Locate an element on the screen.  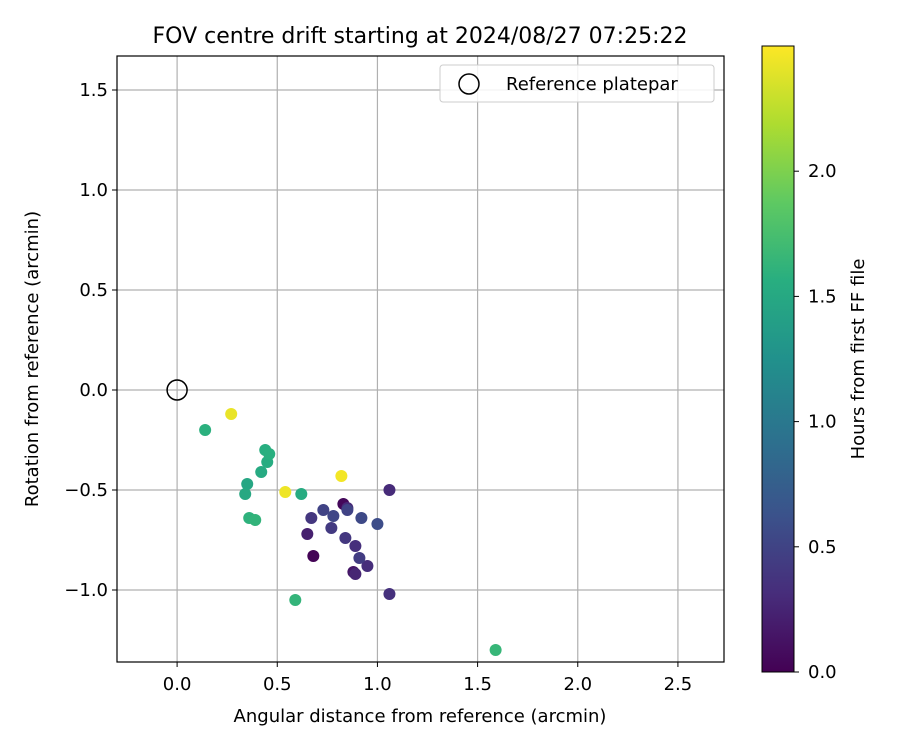
colorbar-tick-label: 2.0 is located at coordinates (822, 171).